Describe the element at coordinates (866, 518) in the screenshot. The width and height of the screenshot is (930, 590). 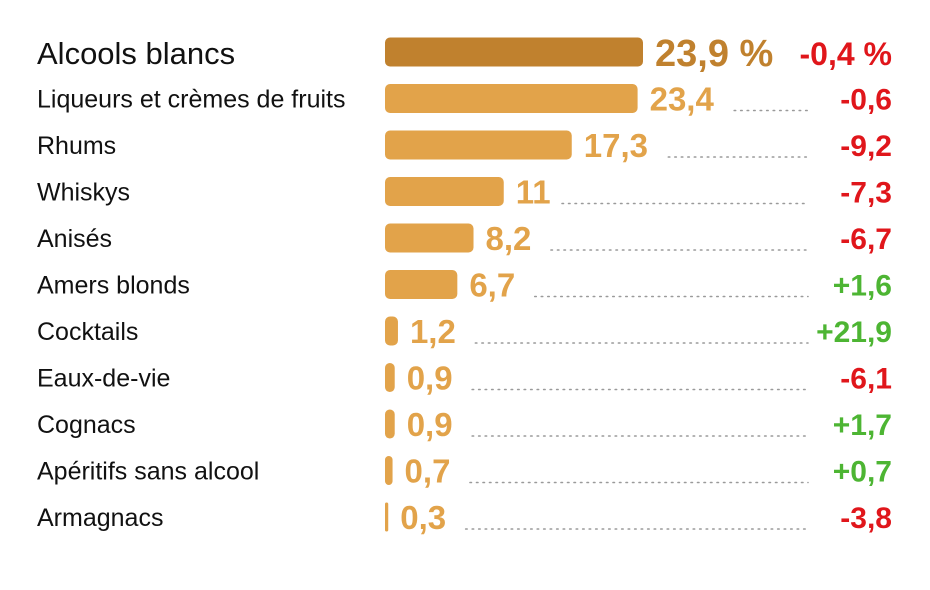
I see `change-label: -3,8` at that location.